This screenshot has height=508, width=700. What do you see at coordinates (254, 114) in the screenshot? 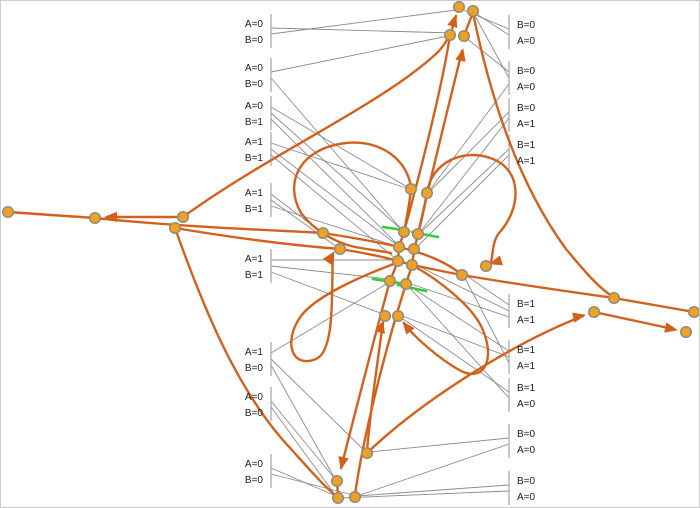
I see `signal-label: A=0B=1` at bounding box center [254, 114].